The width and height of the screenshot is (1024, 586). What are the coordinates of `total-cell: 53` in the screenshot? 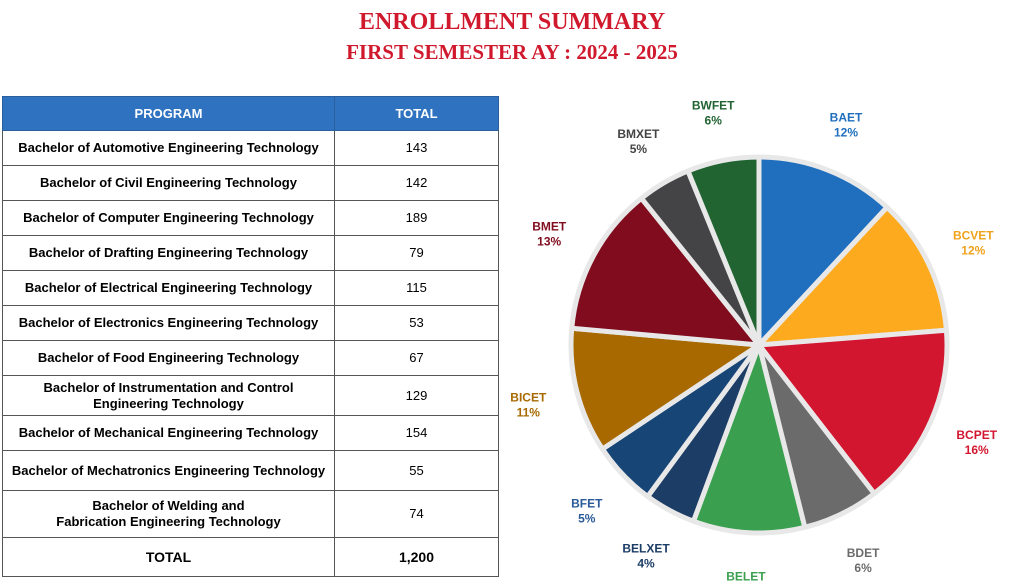 It's located at (416, 323).